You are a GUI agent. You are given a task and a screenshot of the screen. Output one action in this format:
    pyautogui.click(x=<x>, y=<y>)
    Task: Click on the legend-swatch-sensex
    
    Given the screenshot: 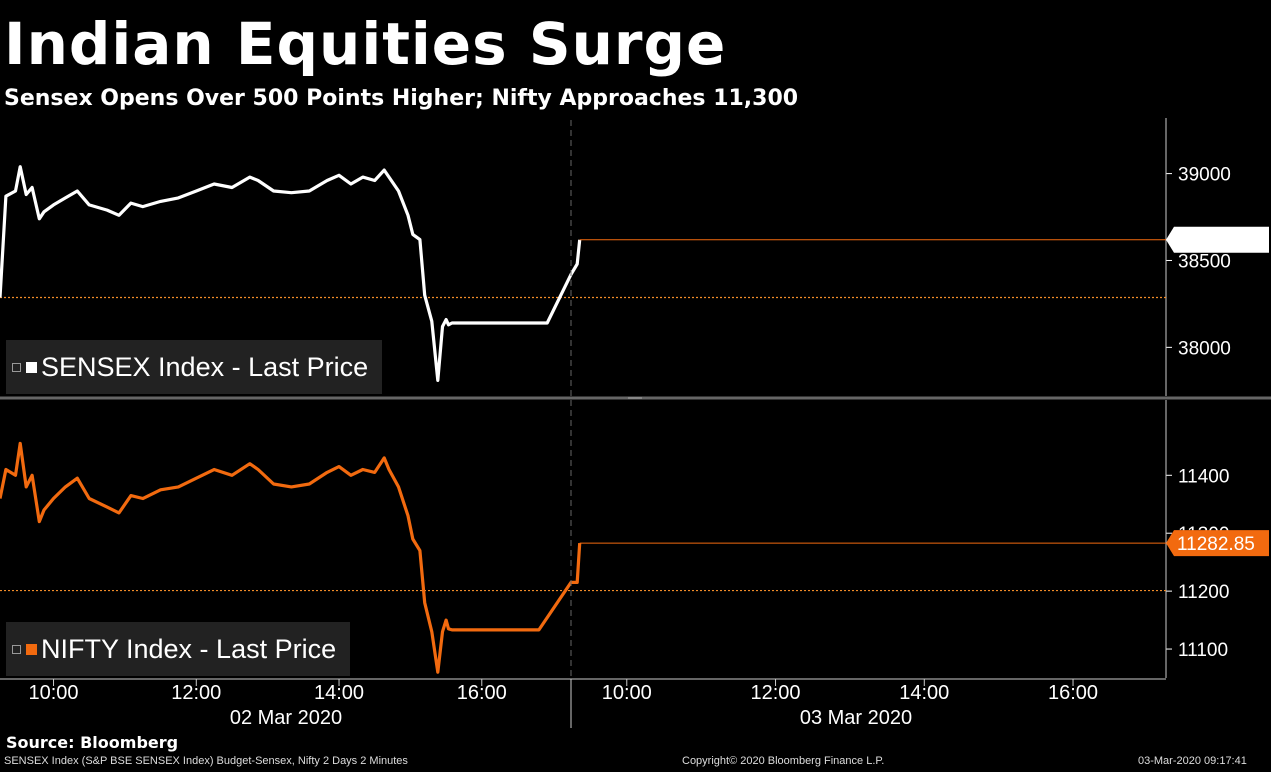 What is the action you would take?
    pyautogui.click(x=31, y=367)
    